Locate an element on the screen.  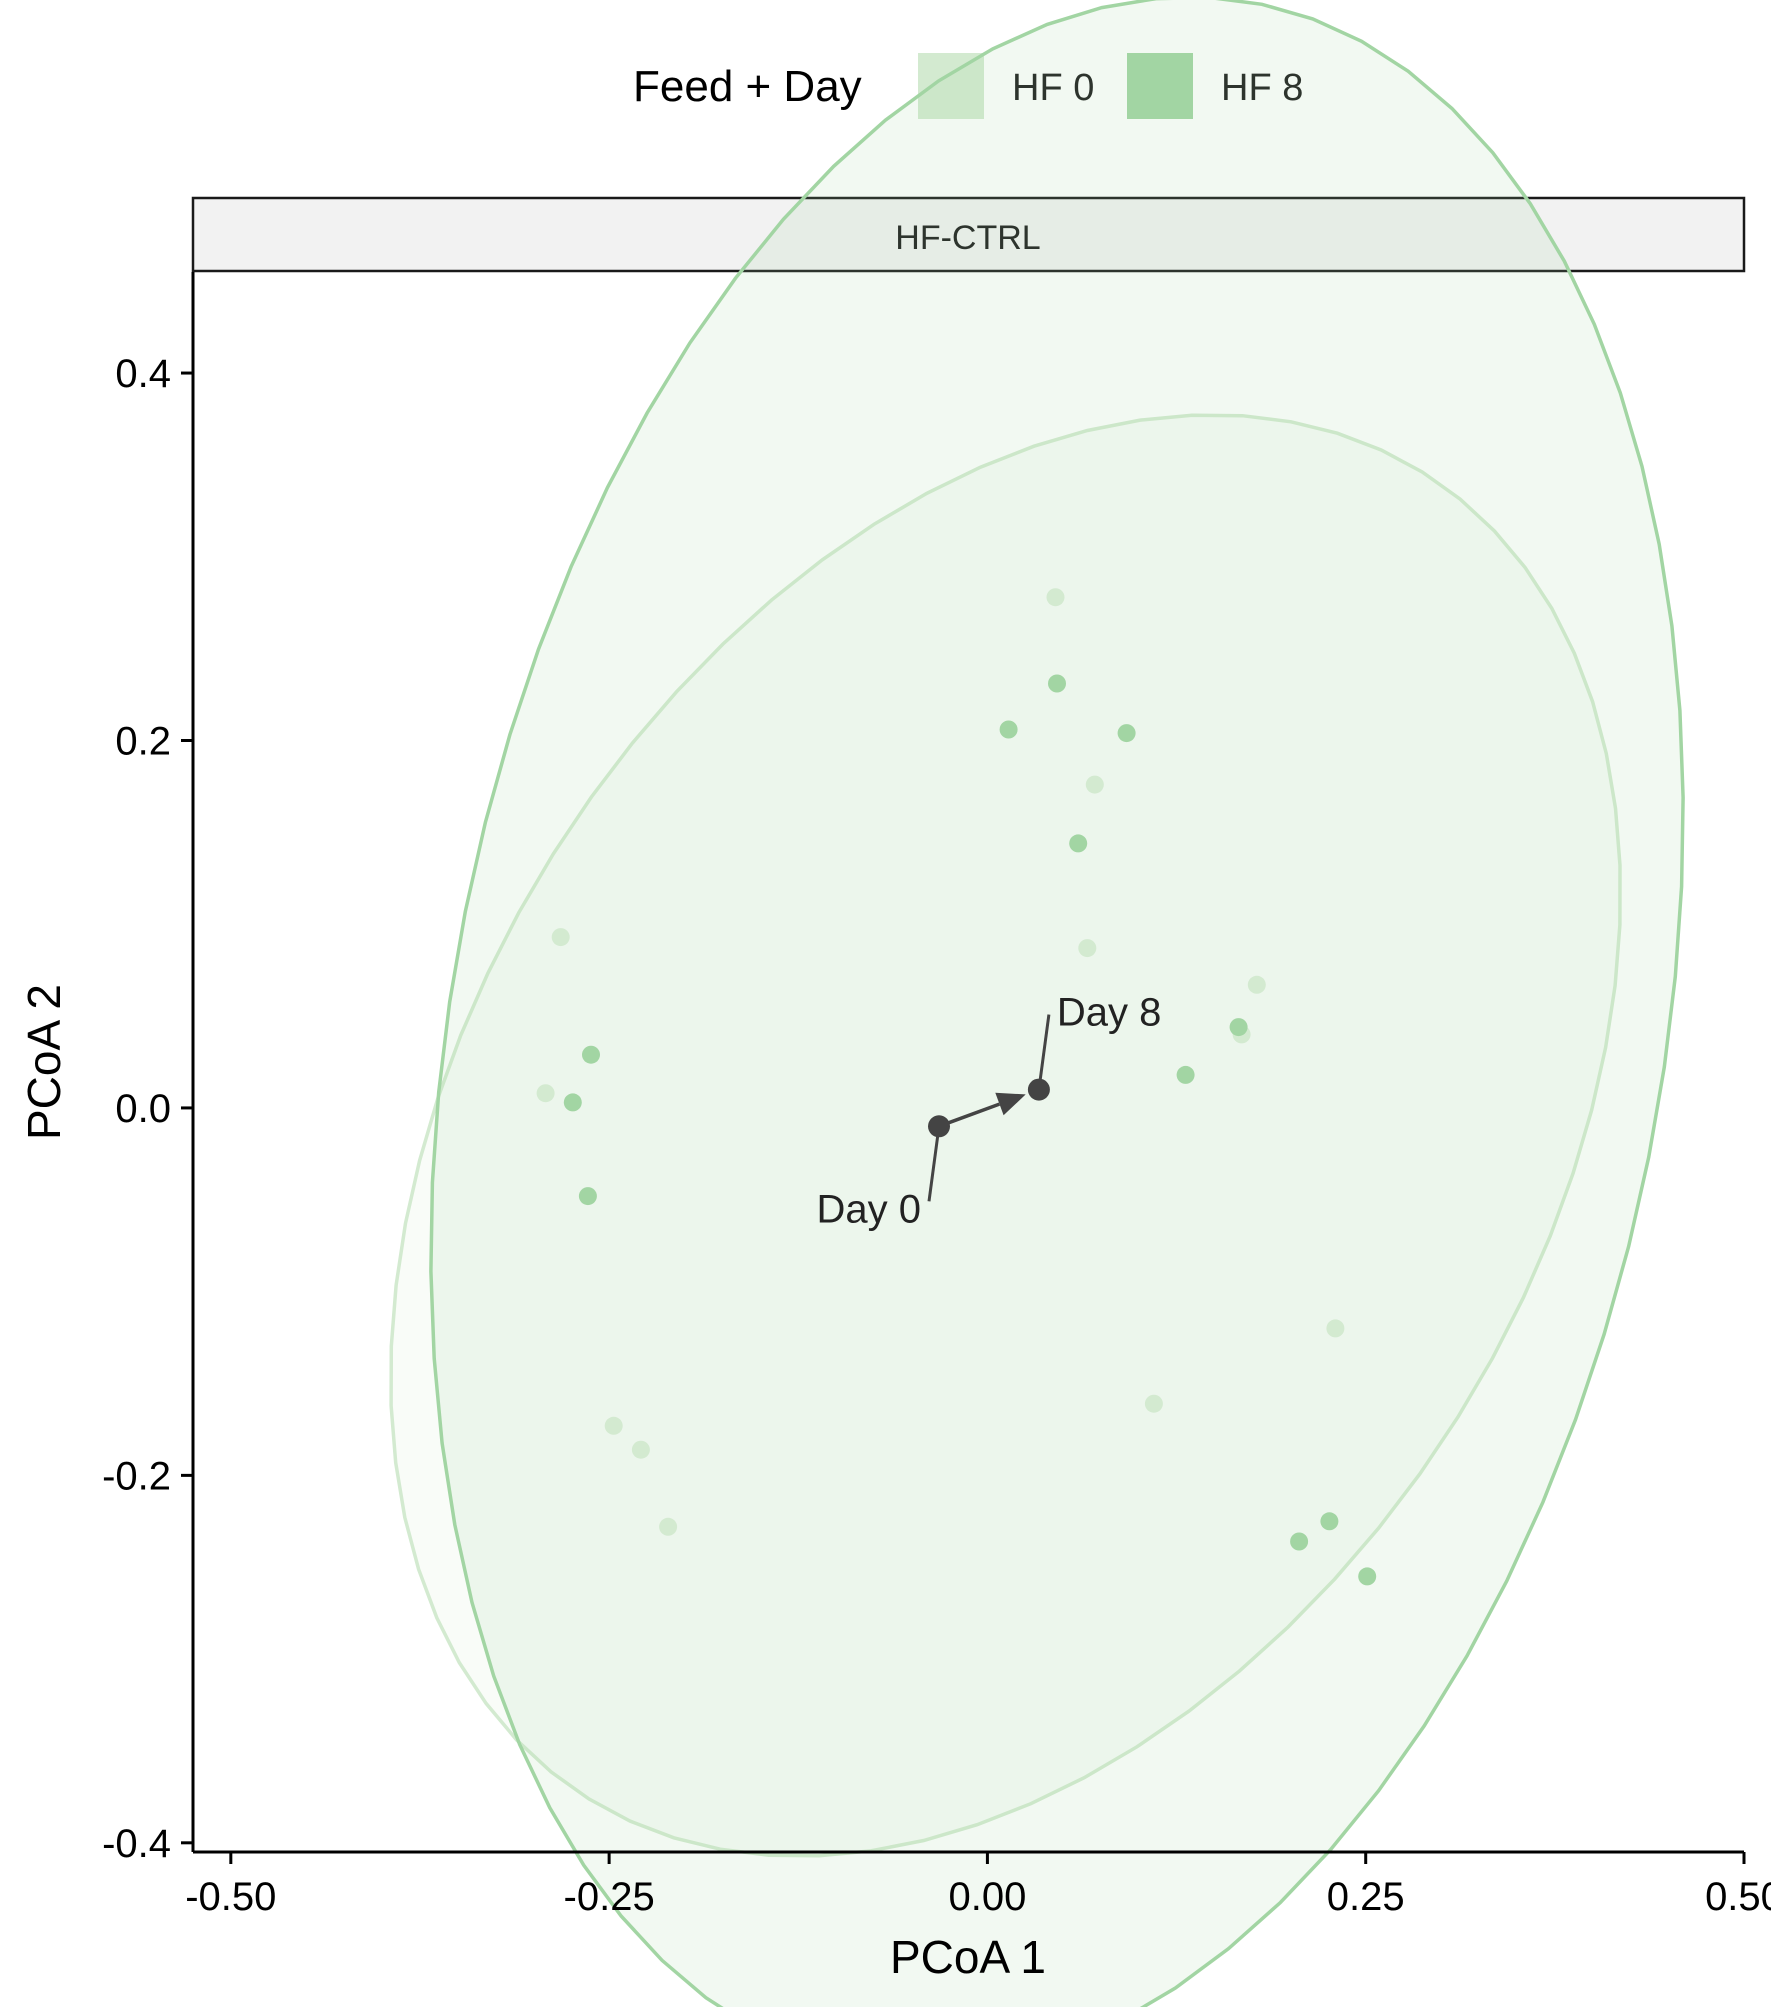
y-tick-label: 0.2 is located at coordinates (143, 741).